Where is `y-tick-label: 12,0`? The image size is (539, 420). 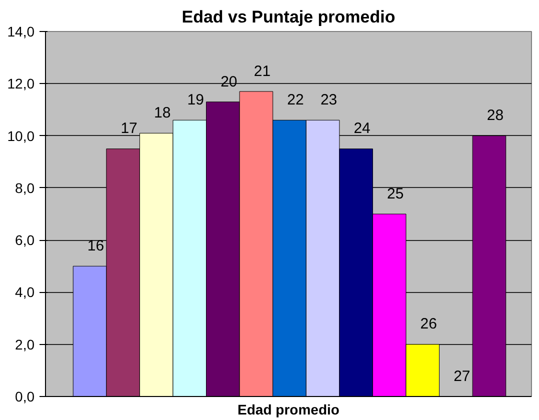 y-tick-label: 12,0 is located at coordinates (21, 84).